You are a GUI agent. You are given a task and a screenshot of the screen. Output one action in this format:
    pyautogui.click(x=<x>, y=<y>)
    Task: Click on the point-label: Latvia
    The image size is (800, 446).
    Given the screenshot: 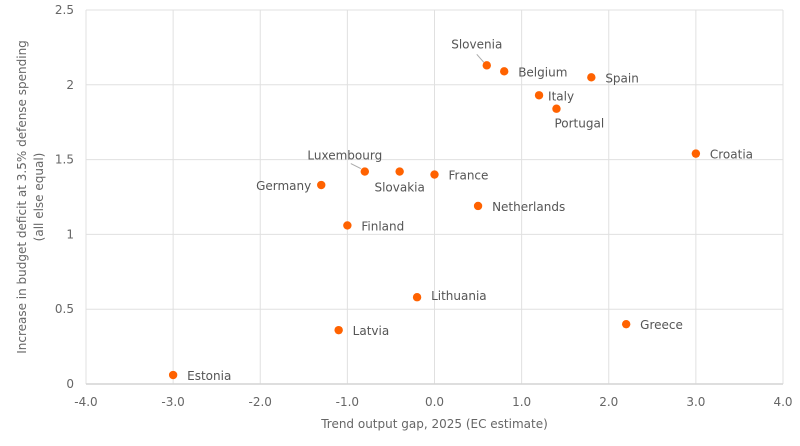 What is the action you would take?
    pyautogui.click(x=371, y=331)
    